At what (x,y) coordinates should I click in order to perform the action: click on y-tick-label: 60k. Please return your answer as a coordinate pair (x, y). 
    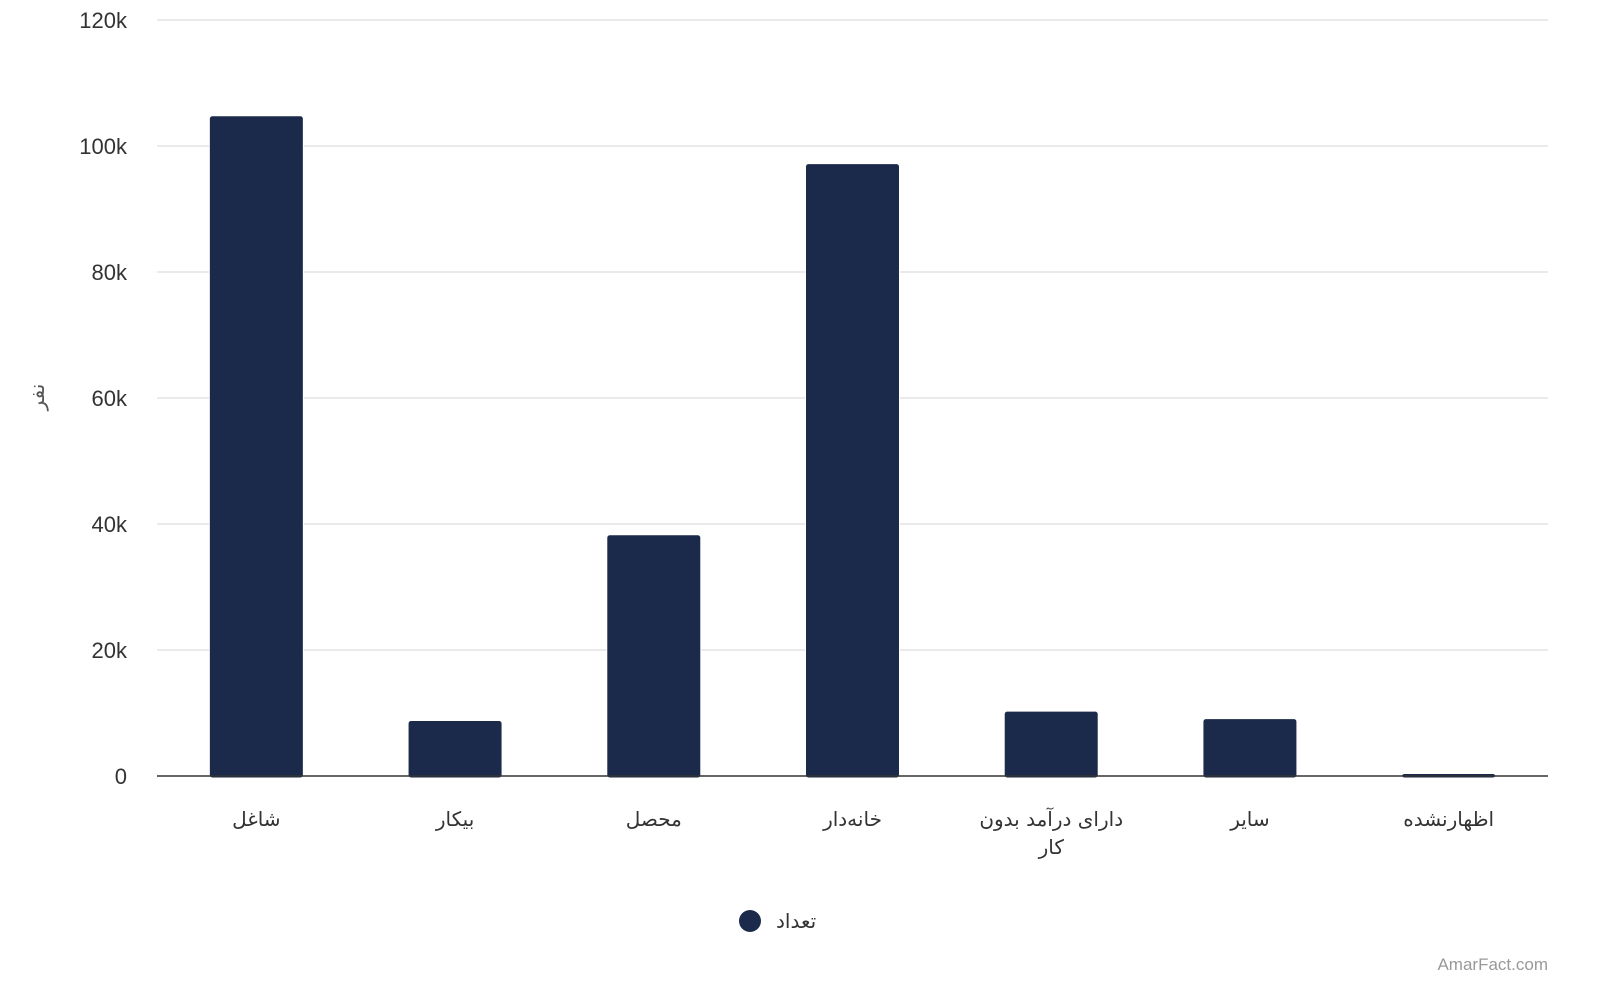
    Looking at the image, I should click on (110, 398).